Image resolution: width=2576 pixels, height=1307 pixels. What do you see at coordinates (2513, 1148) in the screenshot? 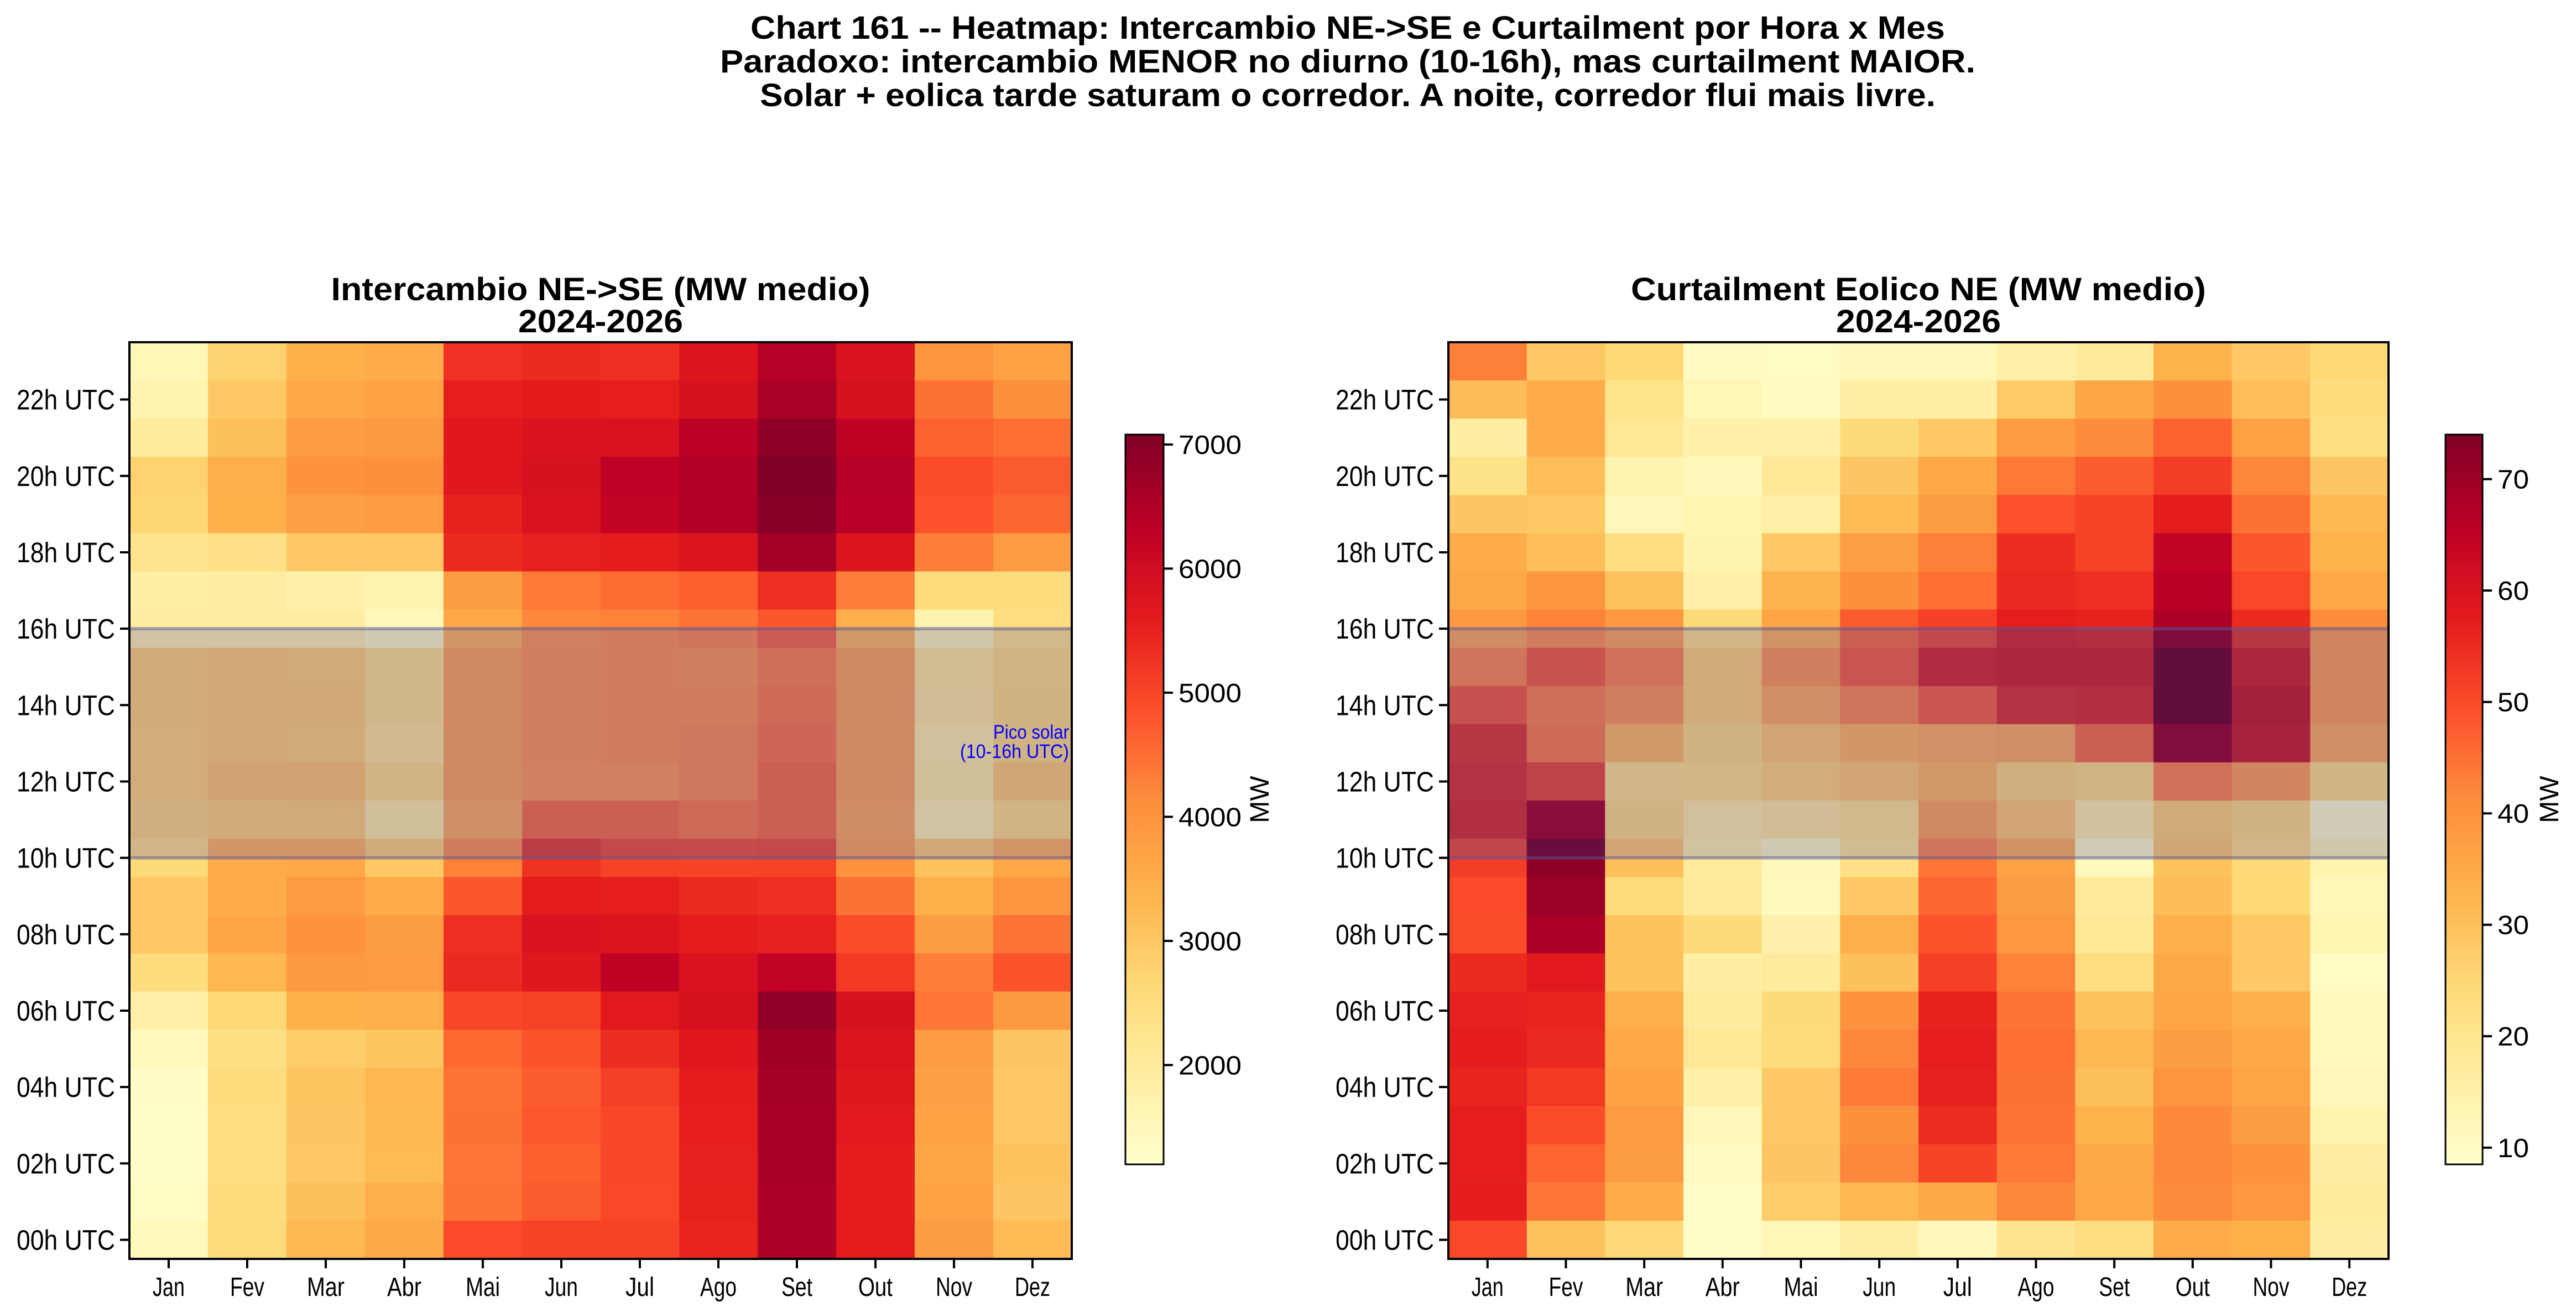
I see `svg-text: 10` at bounding box center [2513, 1148].